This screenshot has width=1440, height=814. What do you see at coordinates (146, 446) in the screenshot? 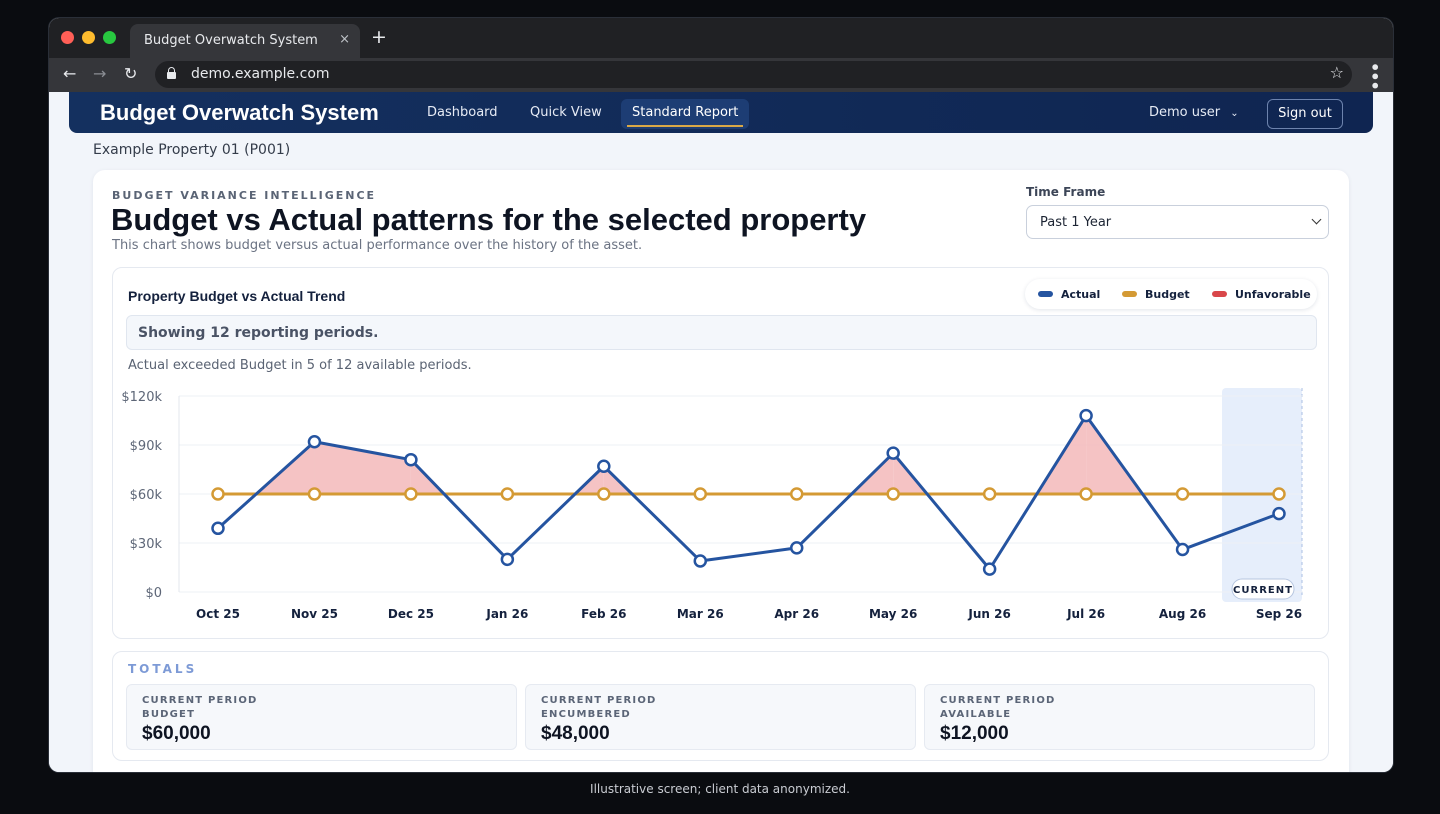
I see `y-tick-label: $90k` at bounding box center [146, 446].